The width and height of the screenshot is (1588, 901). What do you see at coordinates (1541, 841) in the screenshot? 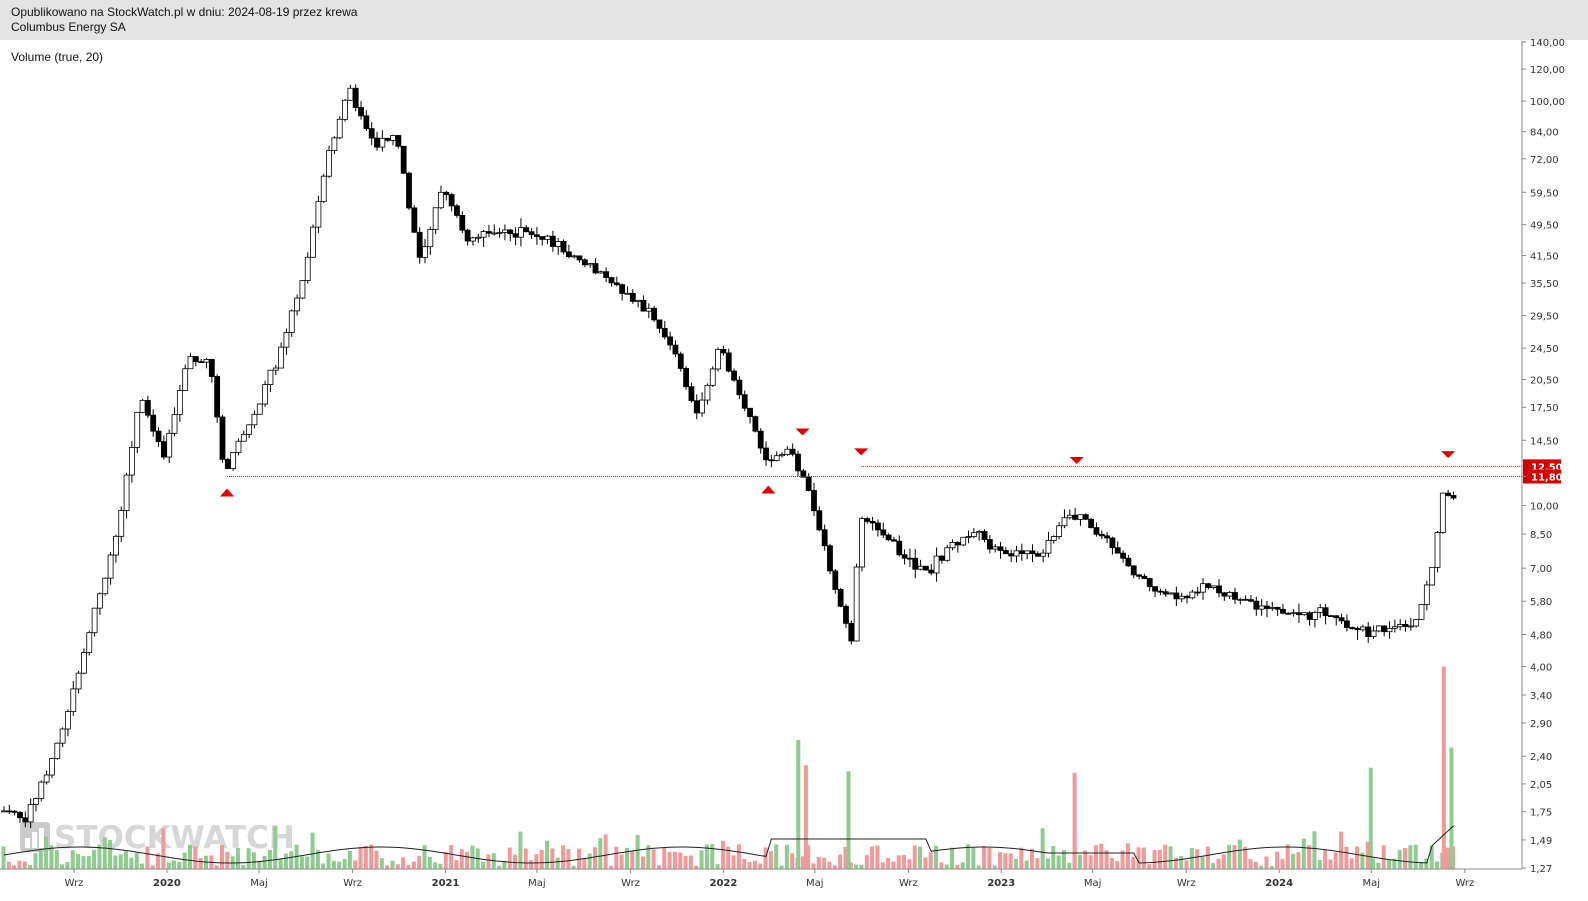
I see `price-tick-label: 1,49` at bounding box center [1541, 841].